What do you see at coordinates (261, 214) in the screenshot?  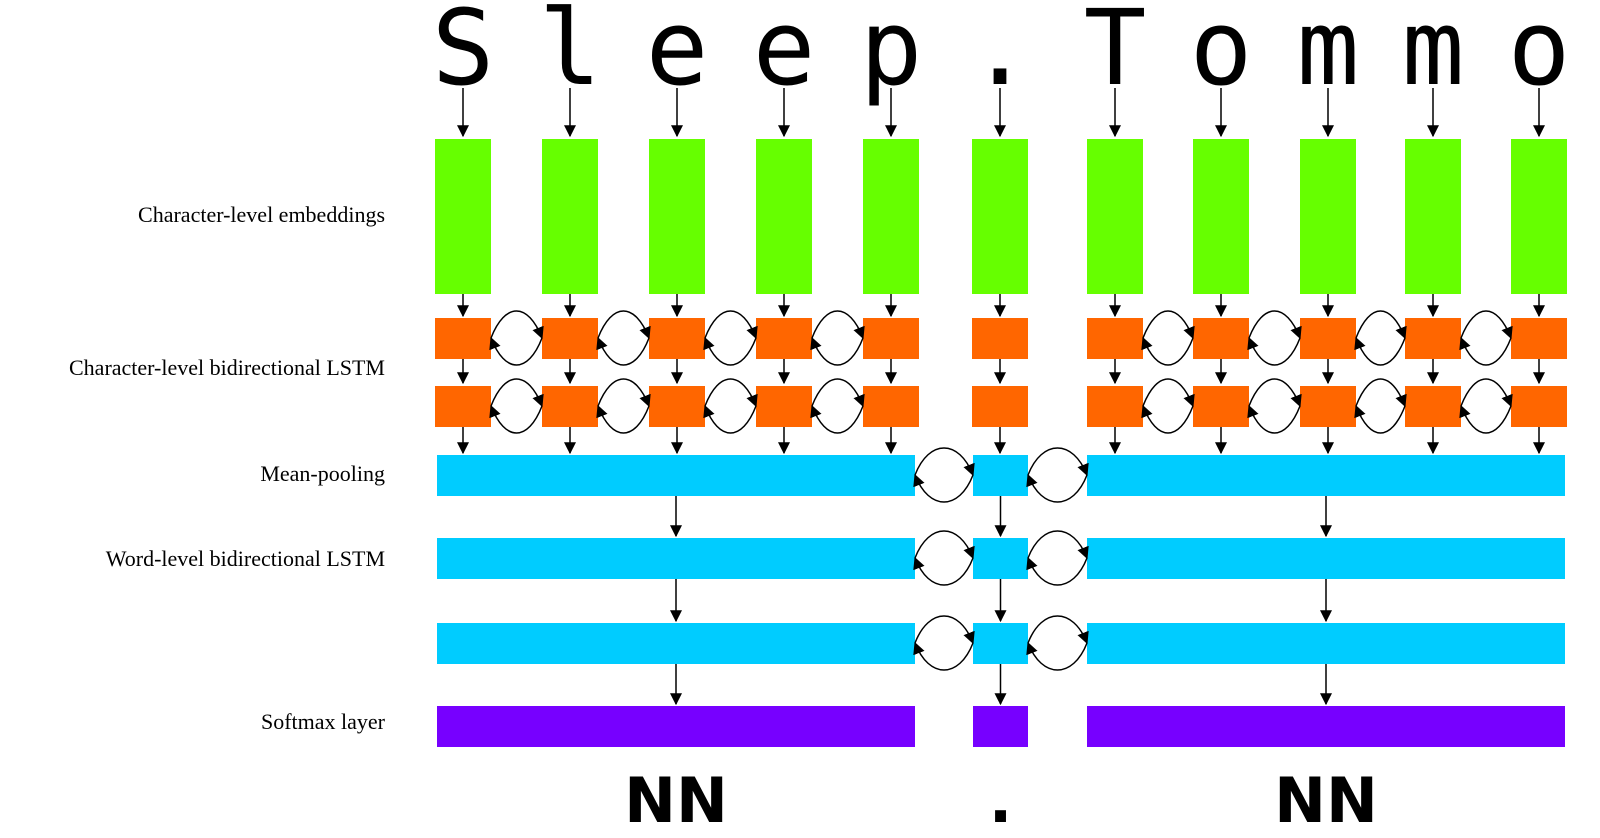 I see `layer-label: Character-level embeddings` at bounding box center [261, 214].